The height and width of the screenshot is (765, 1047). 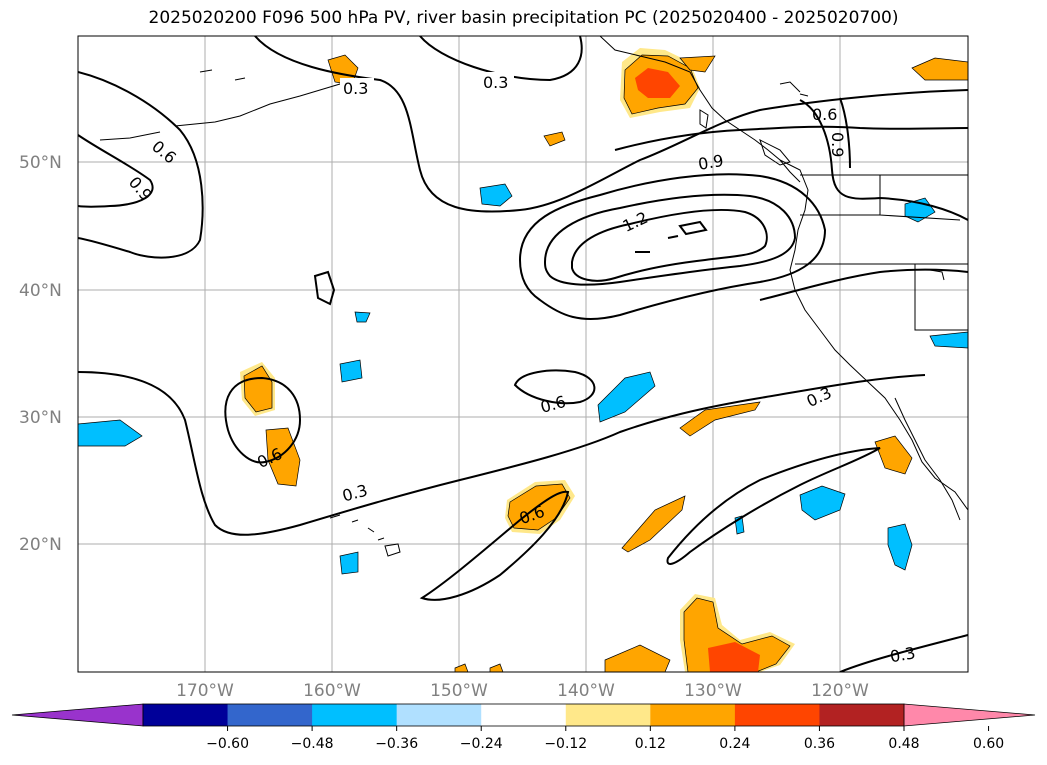 What do you see at coordinates (903, 744) in the screenshot?
I see `colorbar-tick-label: 0.48` at bounding box center [903, 744].